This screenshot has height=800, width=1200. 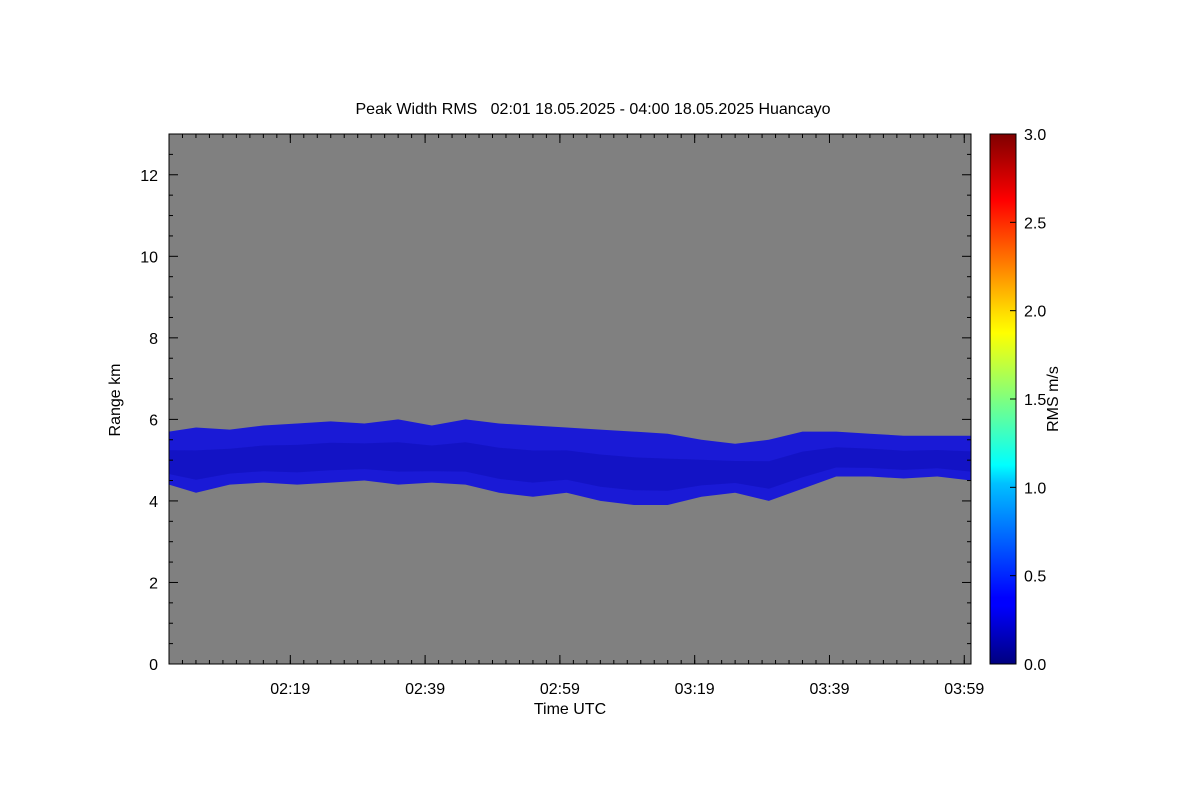 What do you see at coordinates (570, 709) in the screenshot?
I see `x-axis-label: Time UTC` at bounding box center [570, 709].